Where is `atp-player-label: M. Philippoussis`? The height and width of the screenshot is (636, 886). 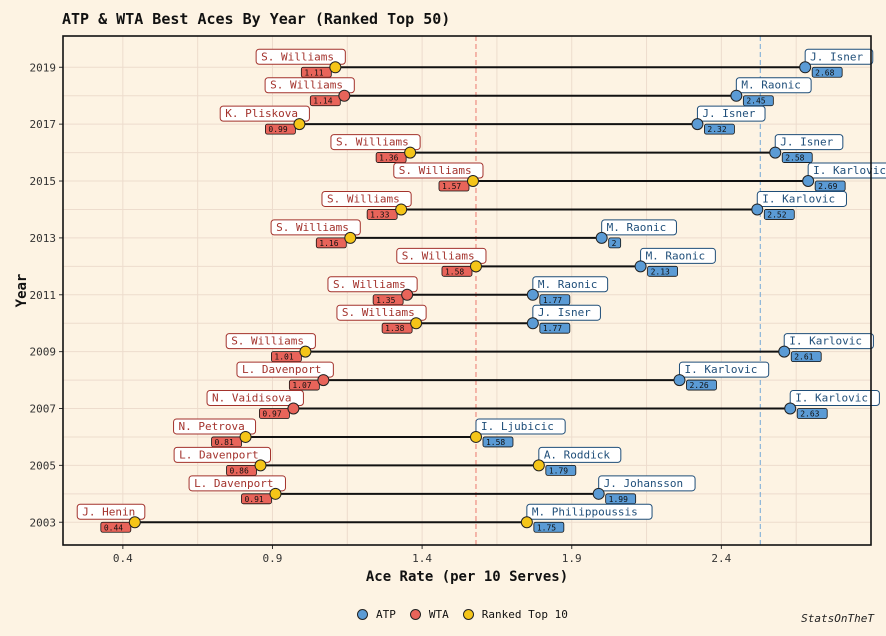
atp-player-label: M. Philippoussis is located at coordinates (585, 511).